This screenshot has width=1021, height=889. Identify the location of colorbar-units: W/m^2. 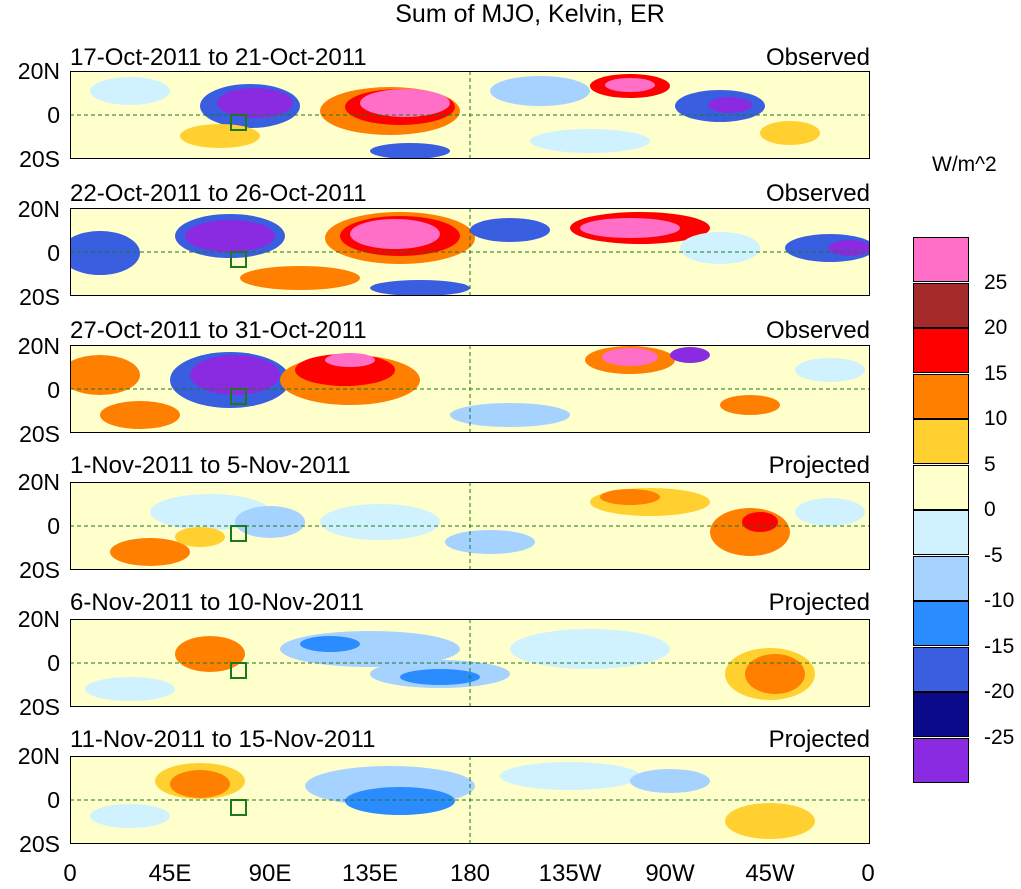
(964, 164).